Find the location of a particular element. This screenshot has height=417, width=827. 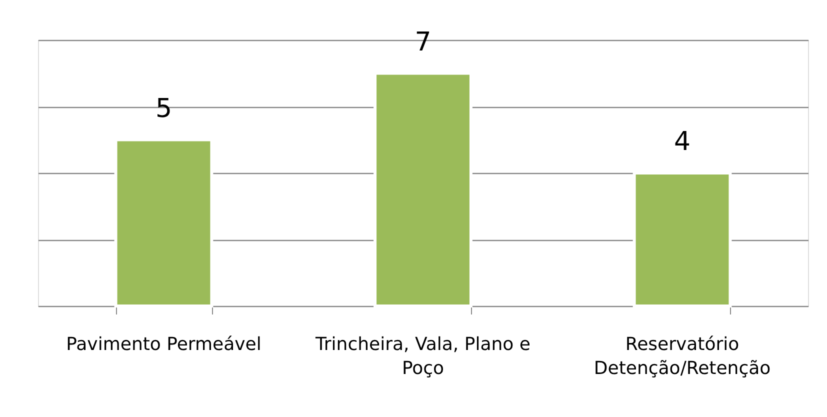

x-tick-label: Pavimento Permeável is located at coordinates (164, 344).